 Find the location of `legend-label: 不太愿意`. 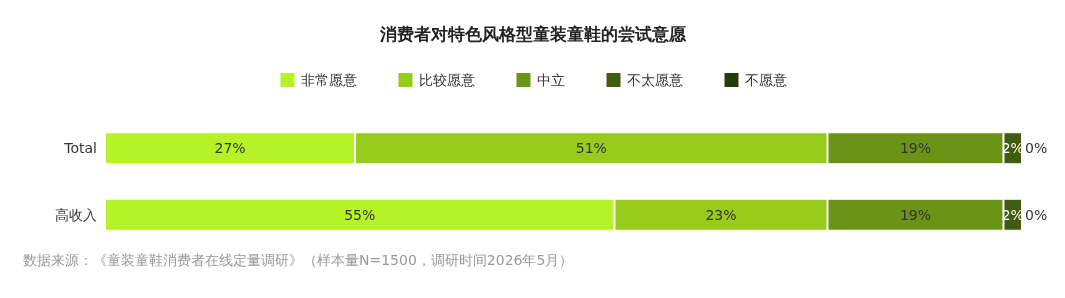

legend-label: 不太愿意 is located at coordinates (654, 80).